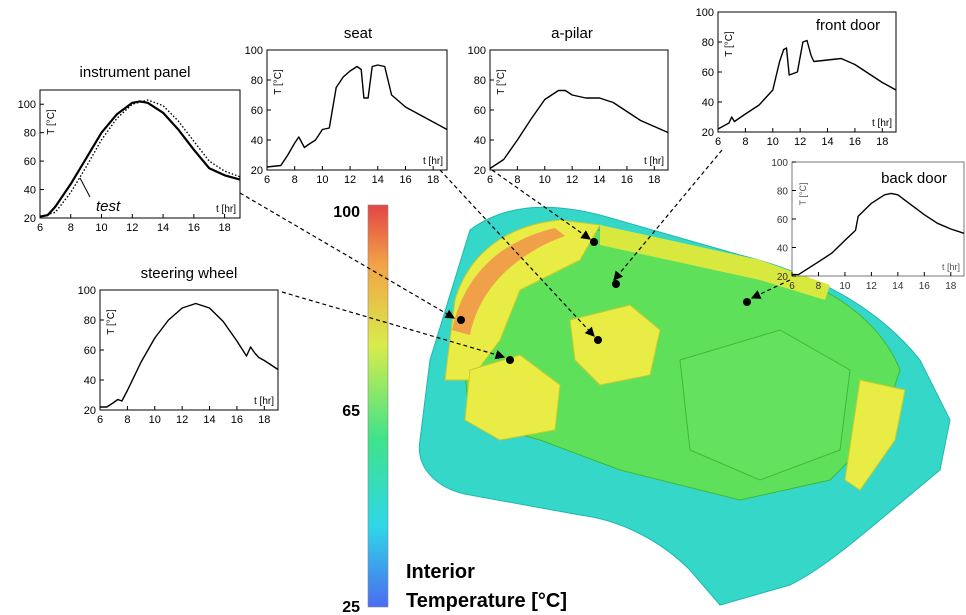  I want to click on chart-title: seat, so click(358, 33).